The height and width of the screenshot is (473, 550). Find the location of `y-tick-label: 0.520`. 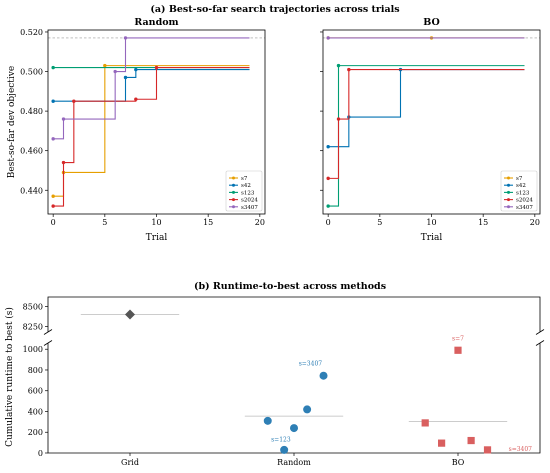

y-tick-label: 0.520 is located at coordinates (31, 32).